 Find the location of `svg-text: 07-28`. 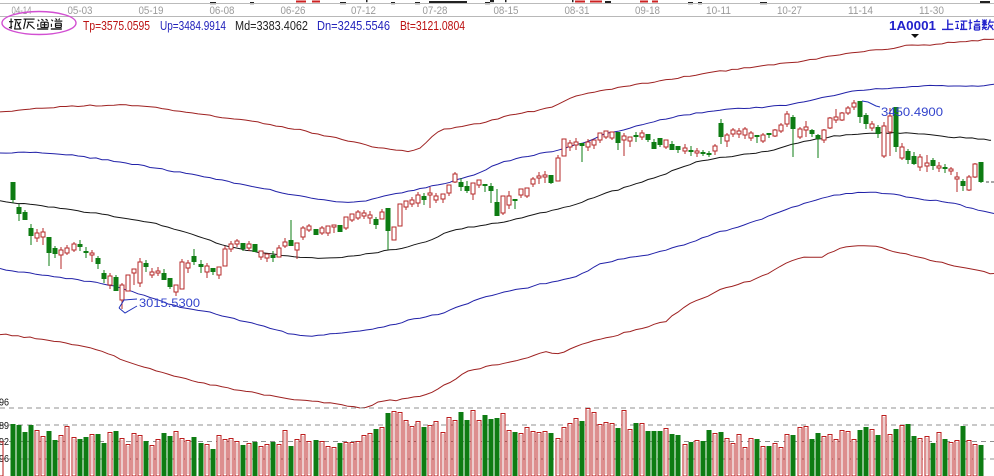

svg-text: 07-28 is located at coordinates (435, 11).